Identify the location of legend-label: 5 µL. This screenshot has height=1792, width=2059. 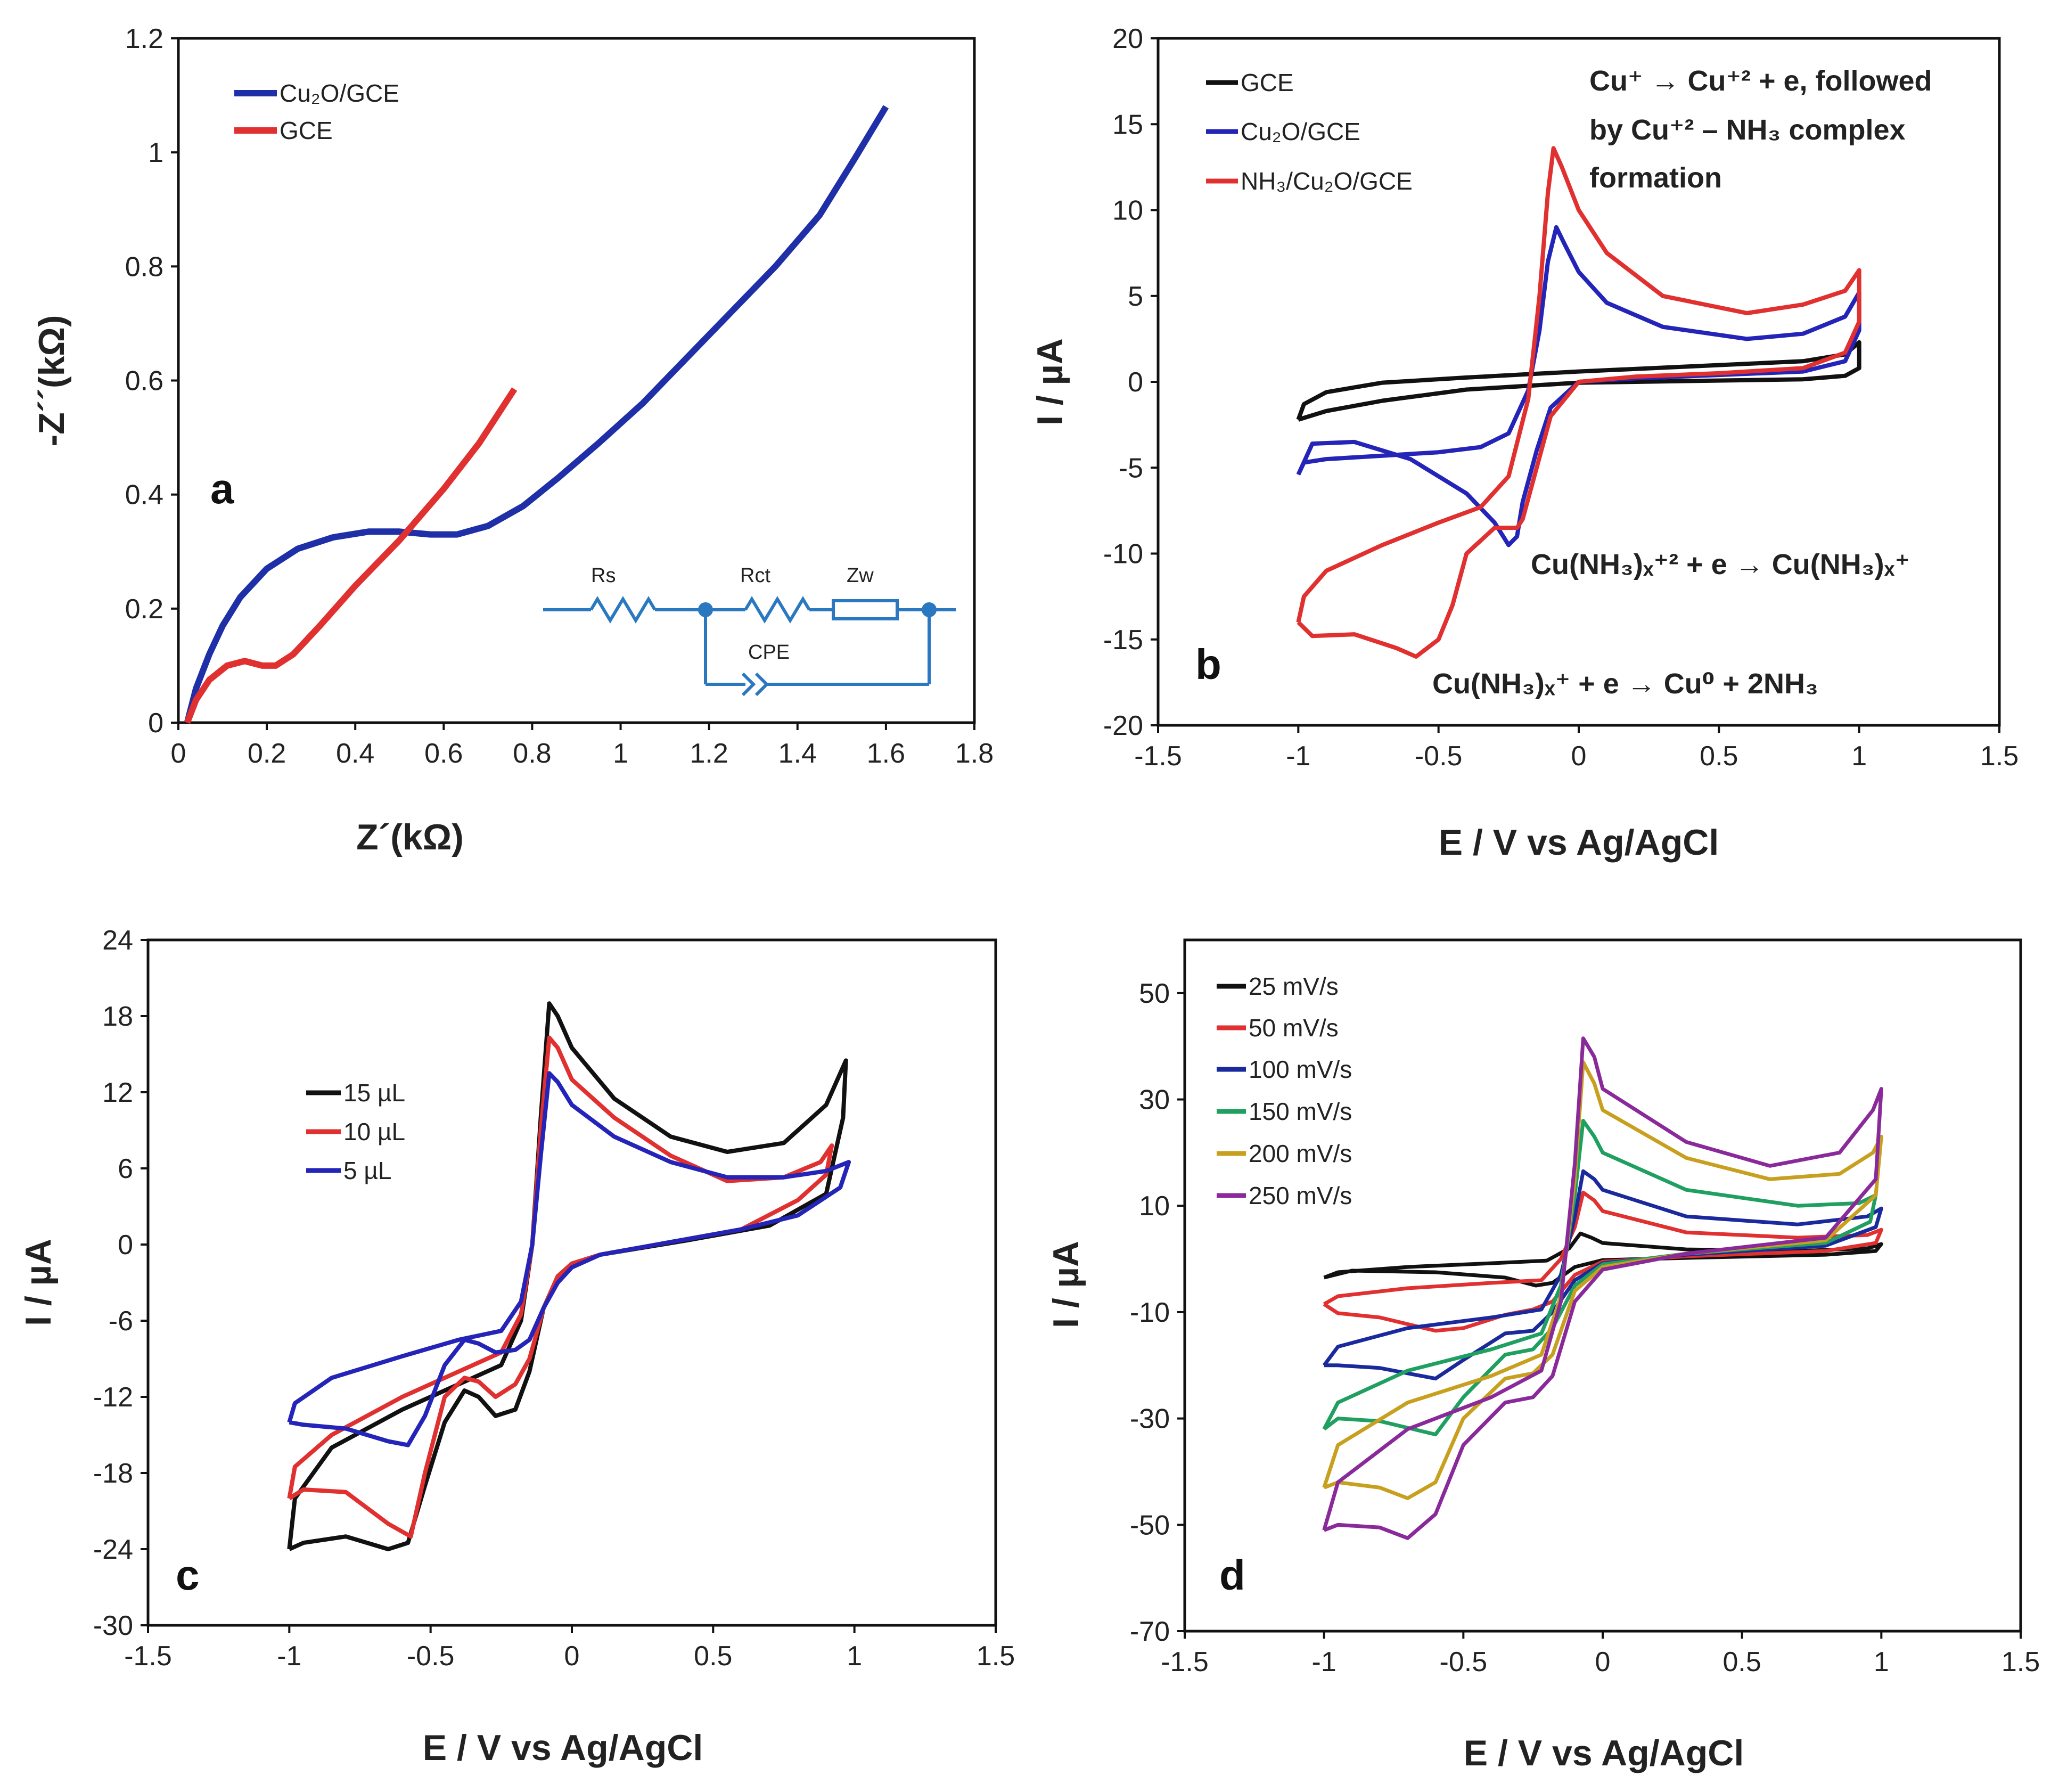
(367, 1170).